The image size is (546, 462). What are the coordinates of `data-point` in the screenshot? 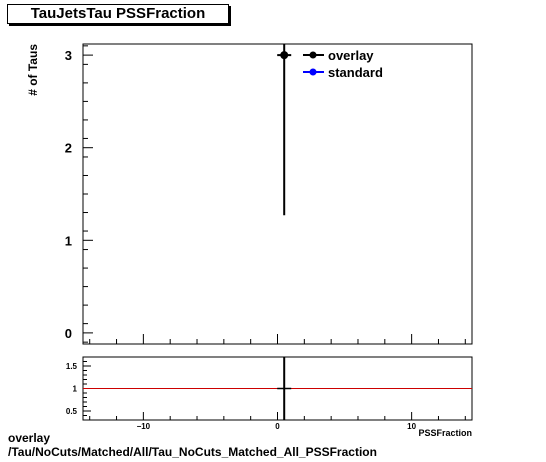 It's located at (284, 55).